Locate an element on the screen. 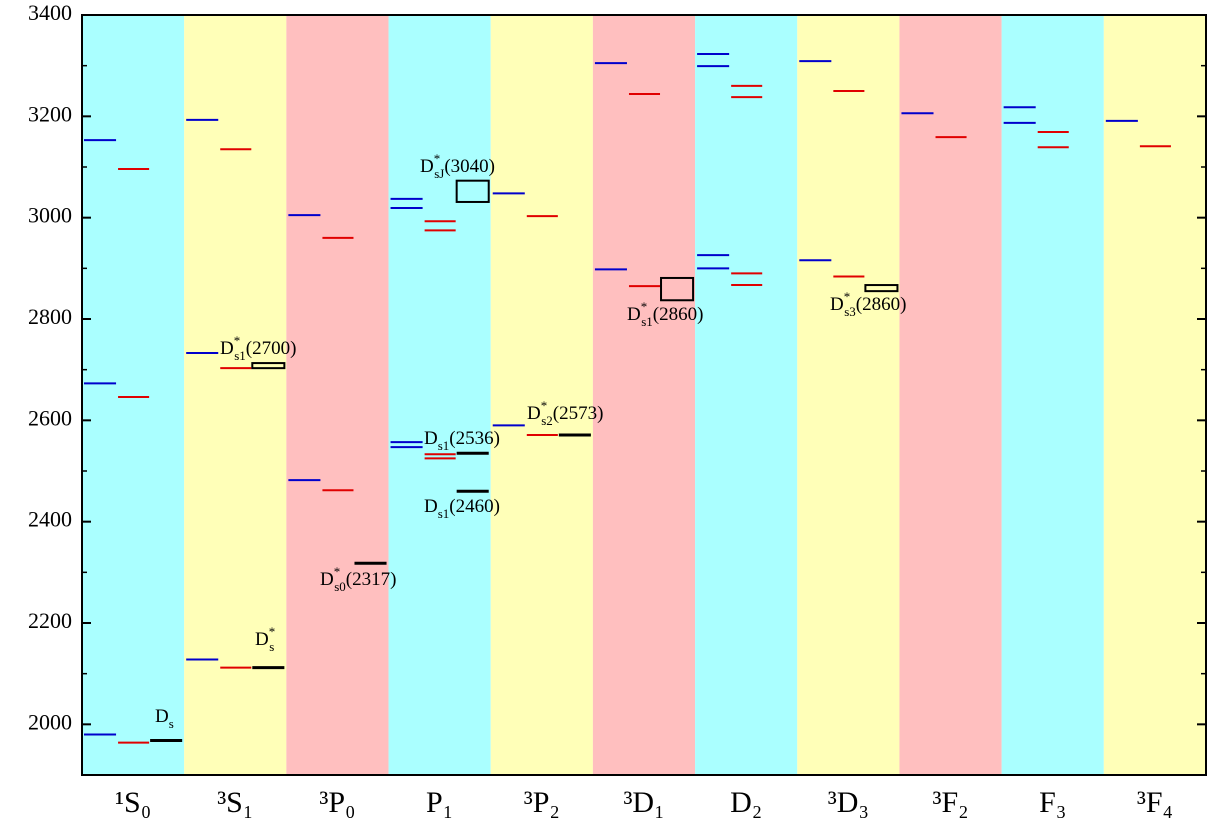 This screenshot has width=1211, height=836. annotation-suffix: (2317) is located at coordinates (371, 579).